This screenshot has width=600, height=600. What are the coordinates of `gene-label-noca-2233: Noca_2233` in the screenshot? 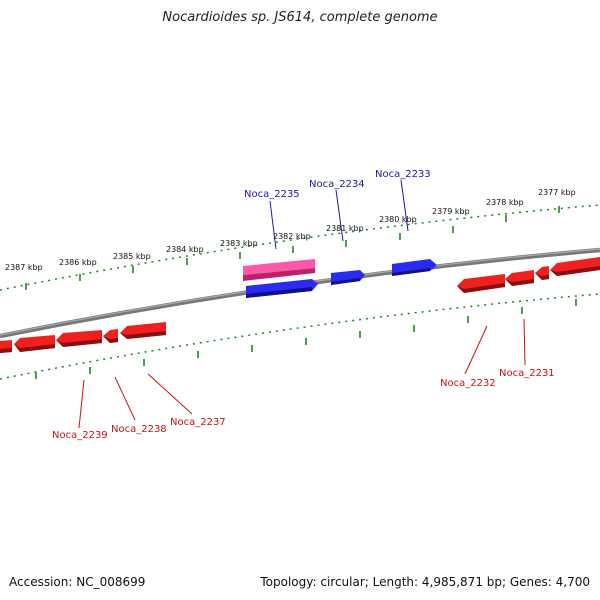 It's located at (403, 174).